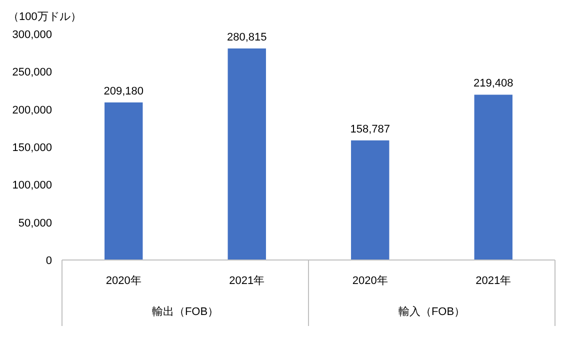  Describe the element at coordinates (493, 84) in the screenshot. I see `data-label: 219,408` at that location.